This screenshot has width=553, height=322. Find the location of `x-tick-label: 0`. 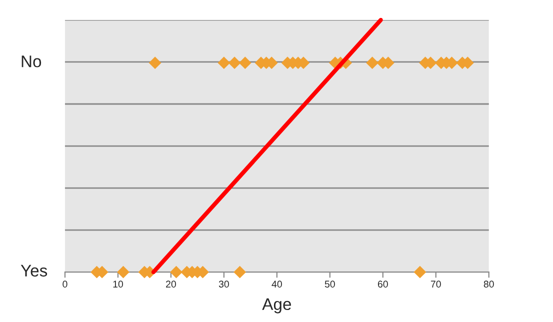

x-tick-label: 0 is located at coordinates (65, 284).